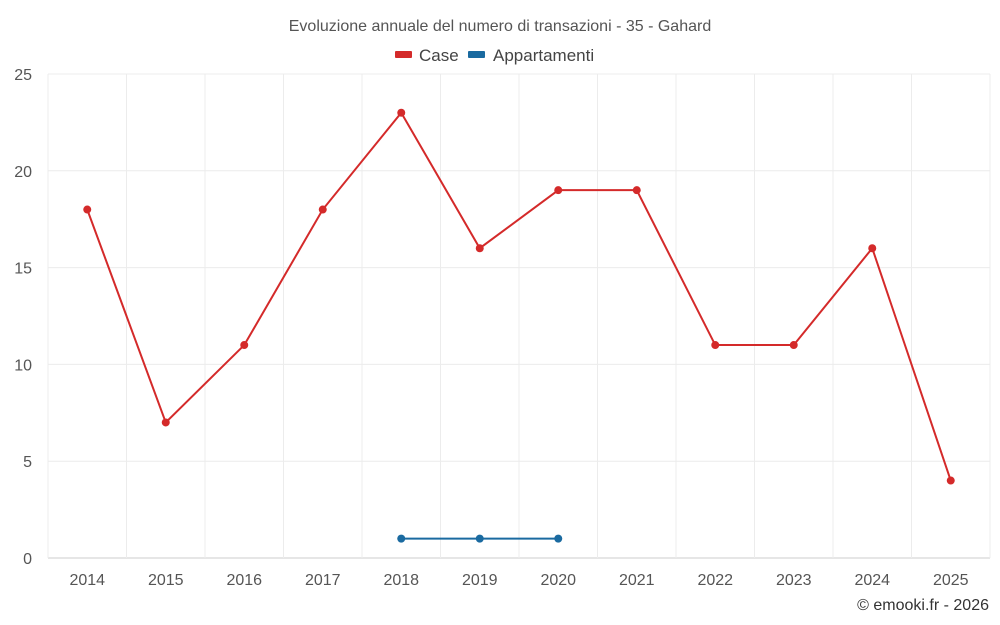 This screenshot has width=1000, height=625. What do you see at coordinates (715, 580) in the screenshot?
I see `x-tick-label: 2022` at bounding box center [715, 580].